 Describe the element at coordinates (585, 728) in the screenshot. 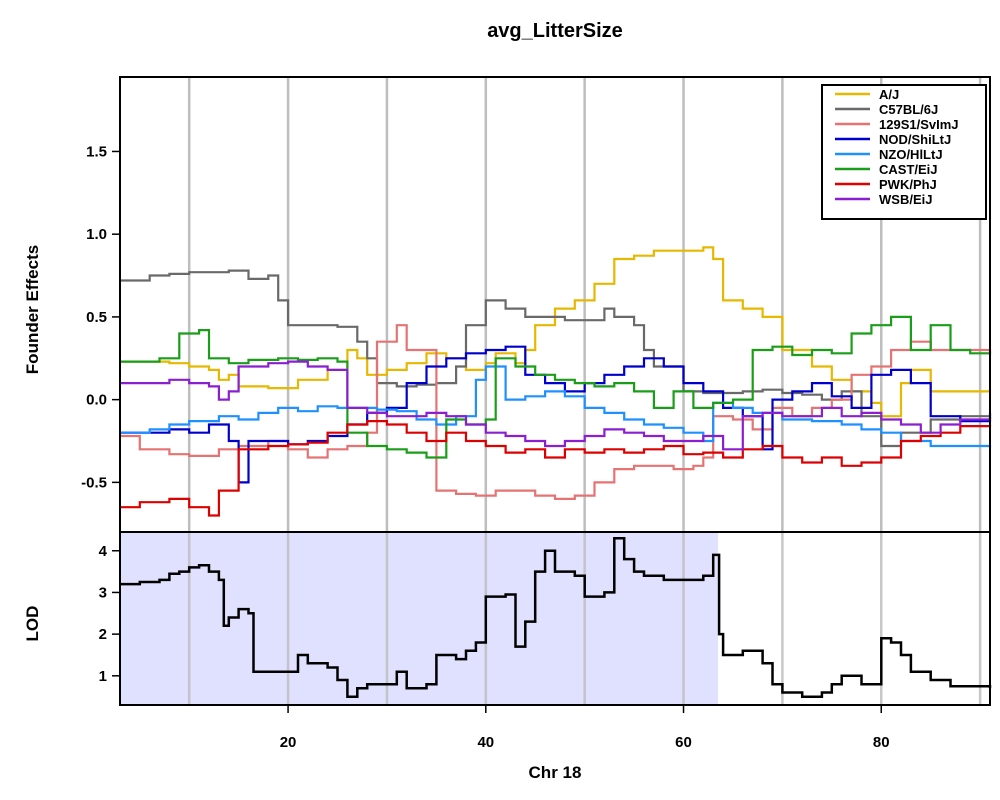

I see `x-axis-ticks: 20 40 60 80` at that location.